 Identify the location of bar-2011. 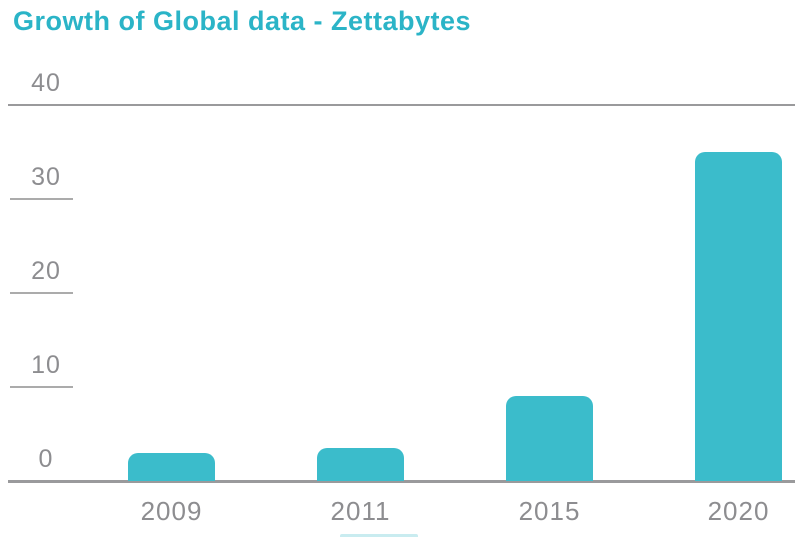
(360, 464).